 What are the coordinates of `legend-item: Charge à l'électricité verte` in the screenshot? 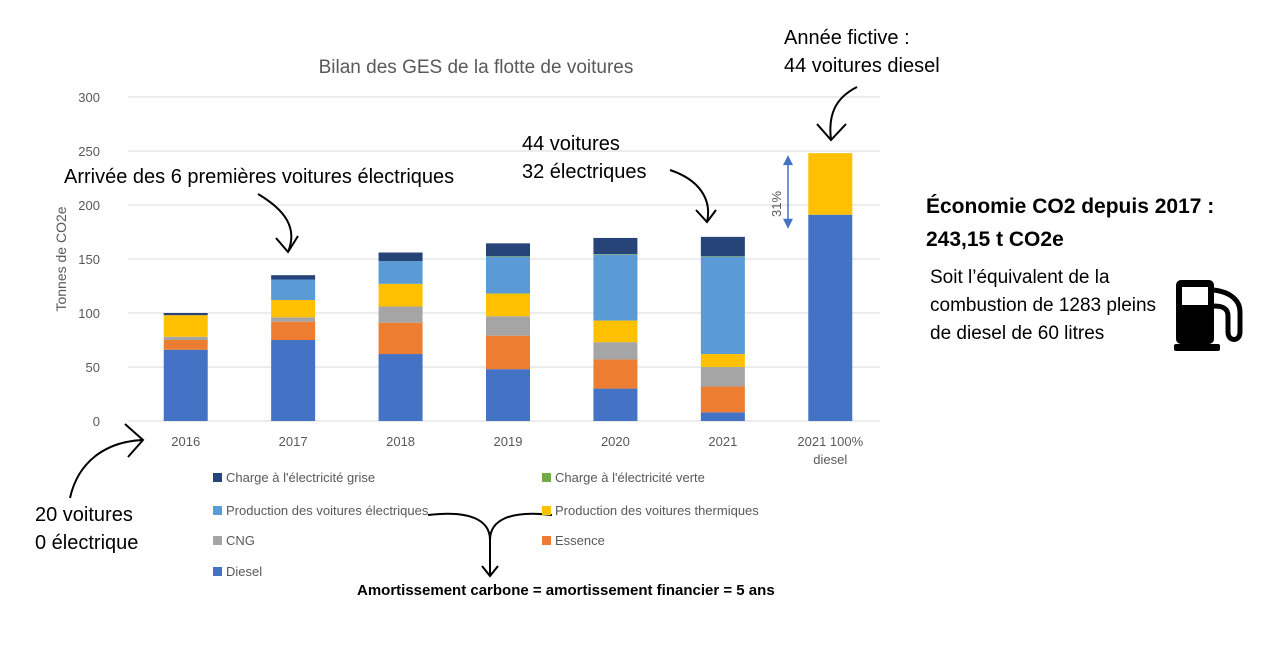 It's located at (623, 477).